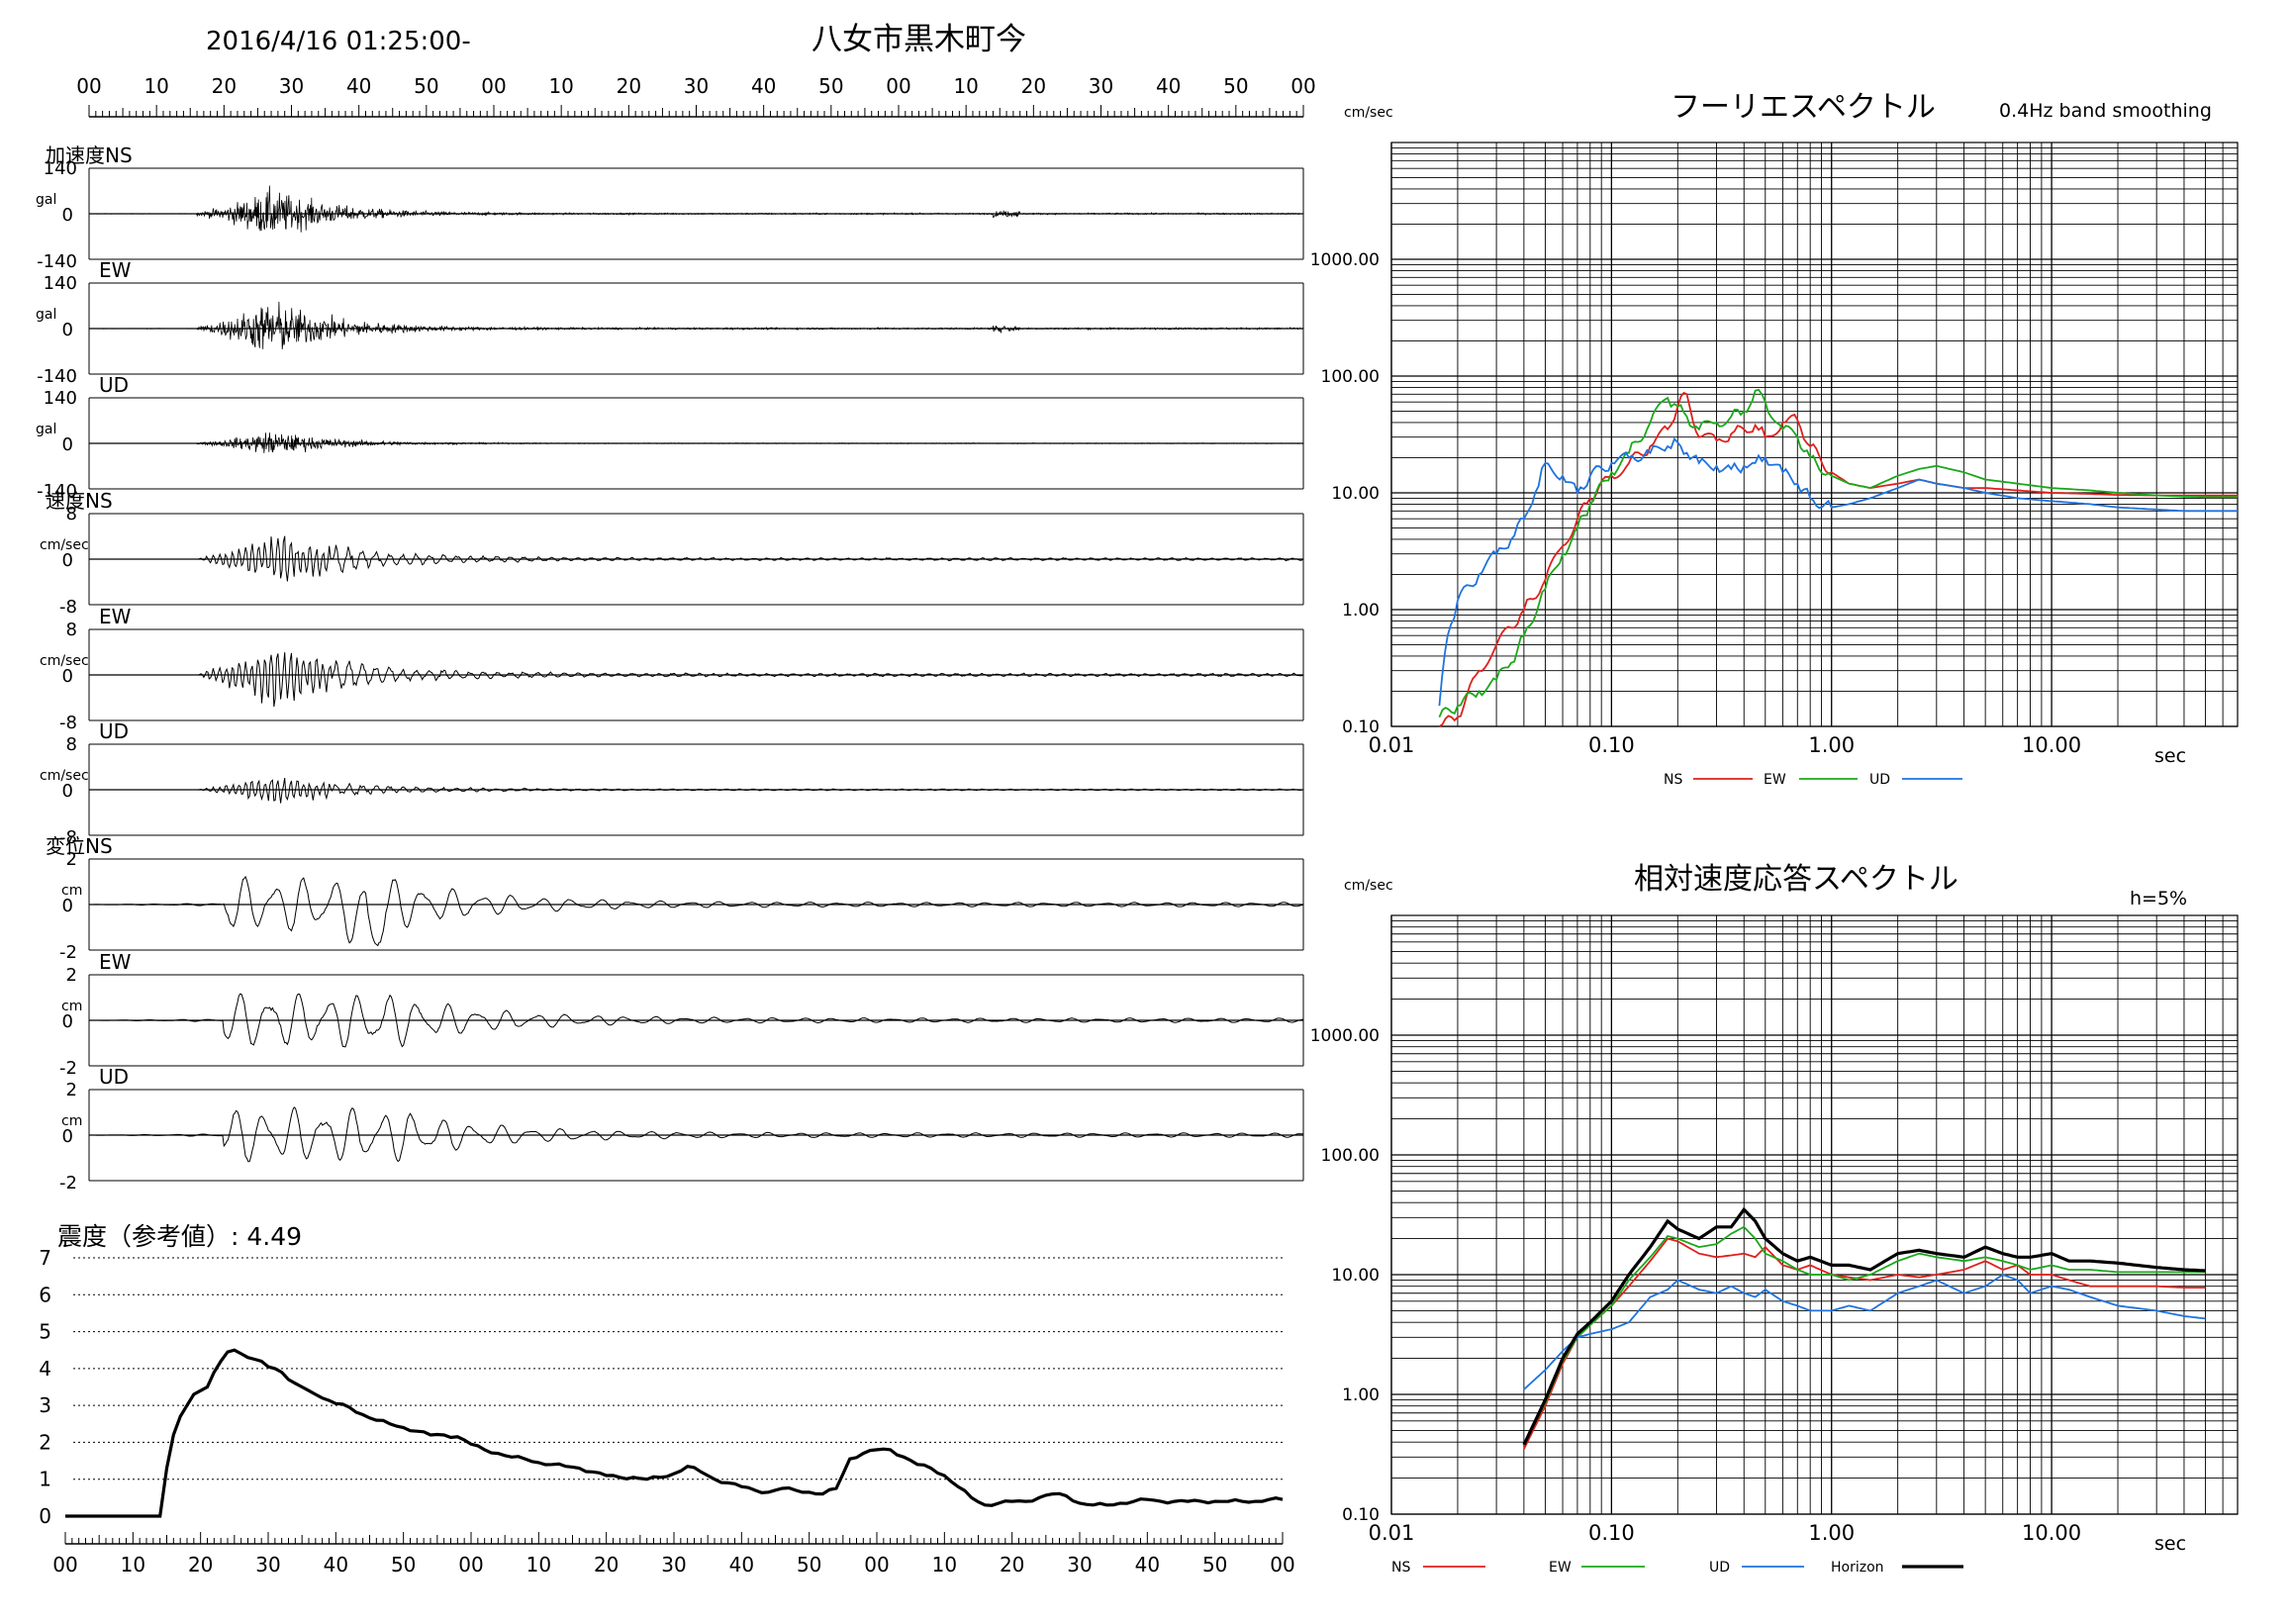 The width and height of the screenshot is (2292, 1624). What do you see at coordinates (830, 86) in the screenshot?
I see `time-axis-top-label: 50` at bounding box center [830, 86].